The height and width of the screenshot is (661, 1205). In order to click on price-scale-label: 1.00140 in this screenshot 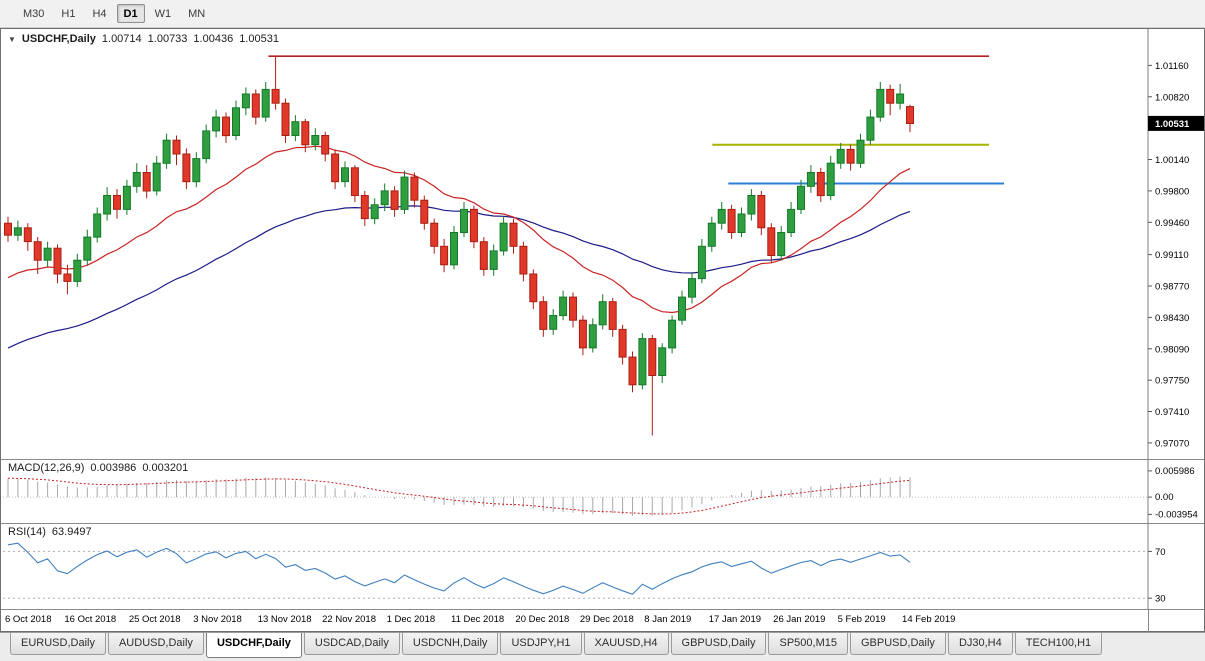, I will do `click(1172, 160)`.